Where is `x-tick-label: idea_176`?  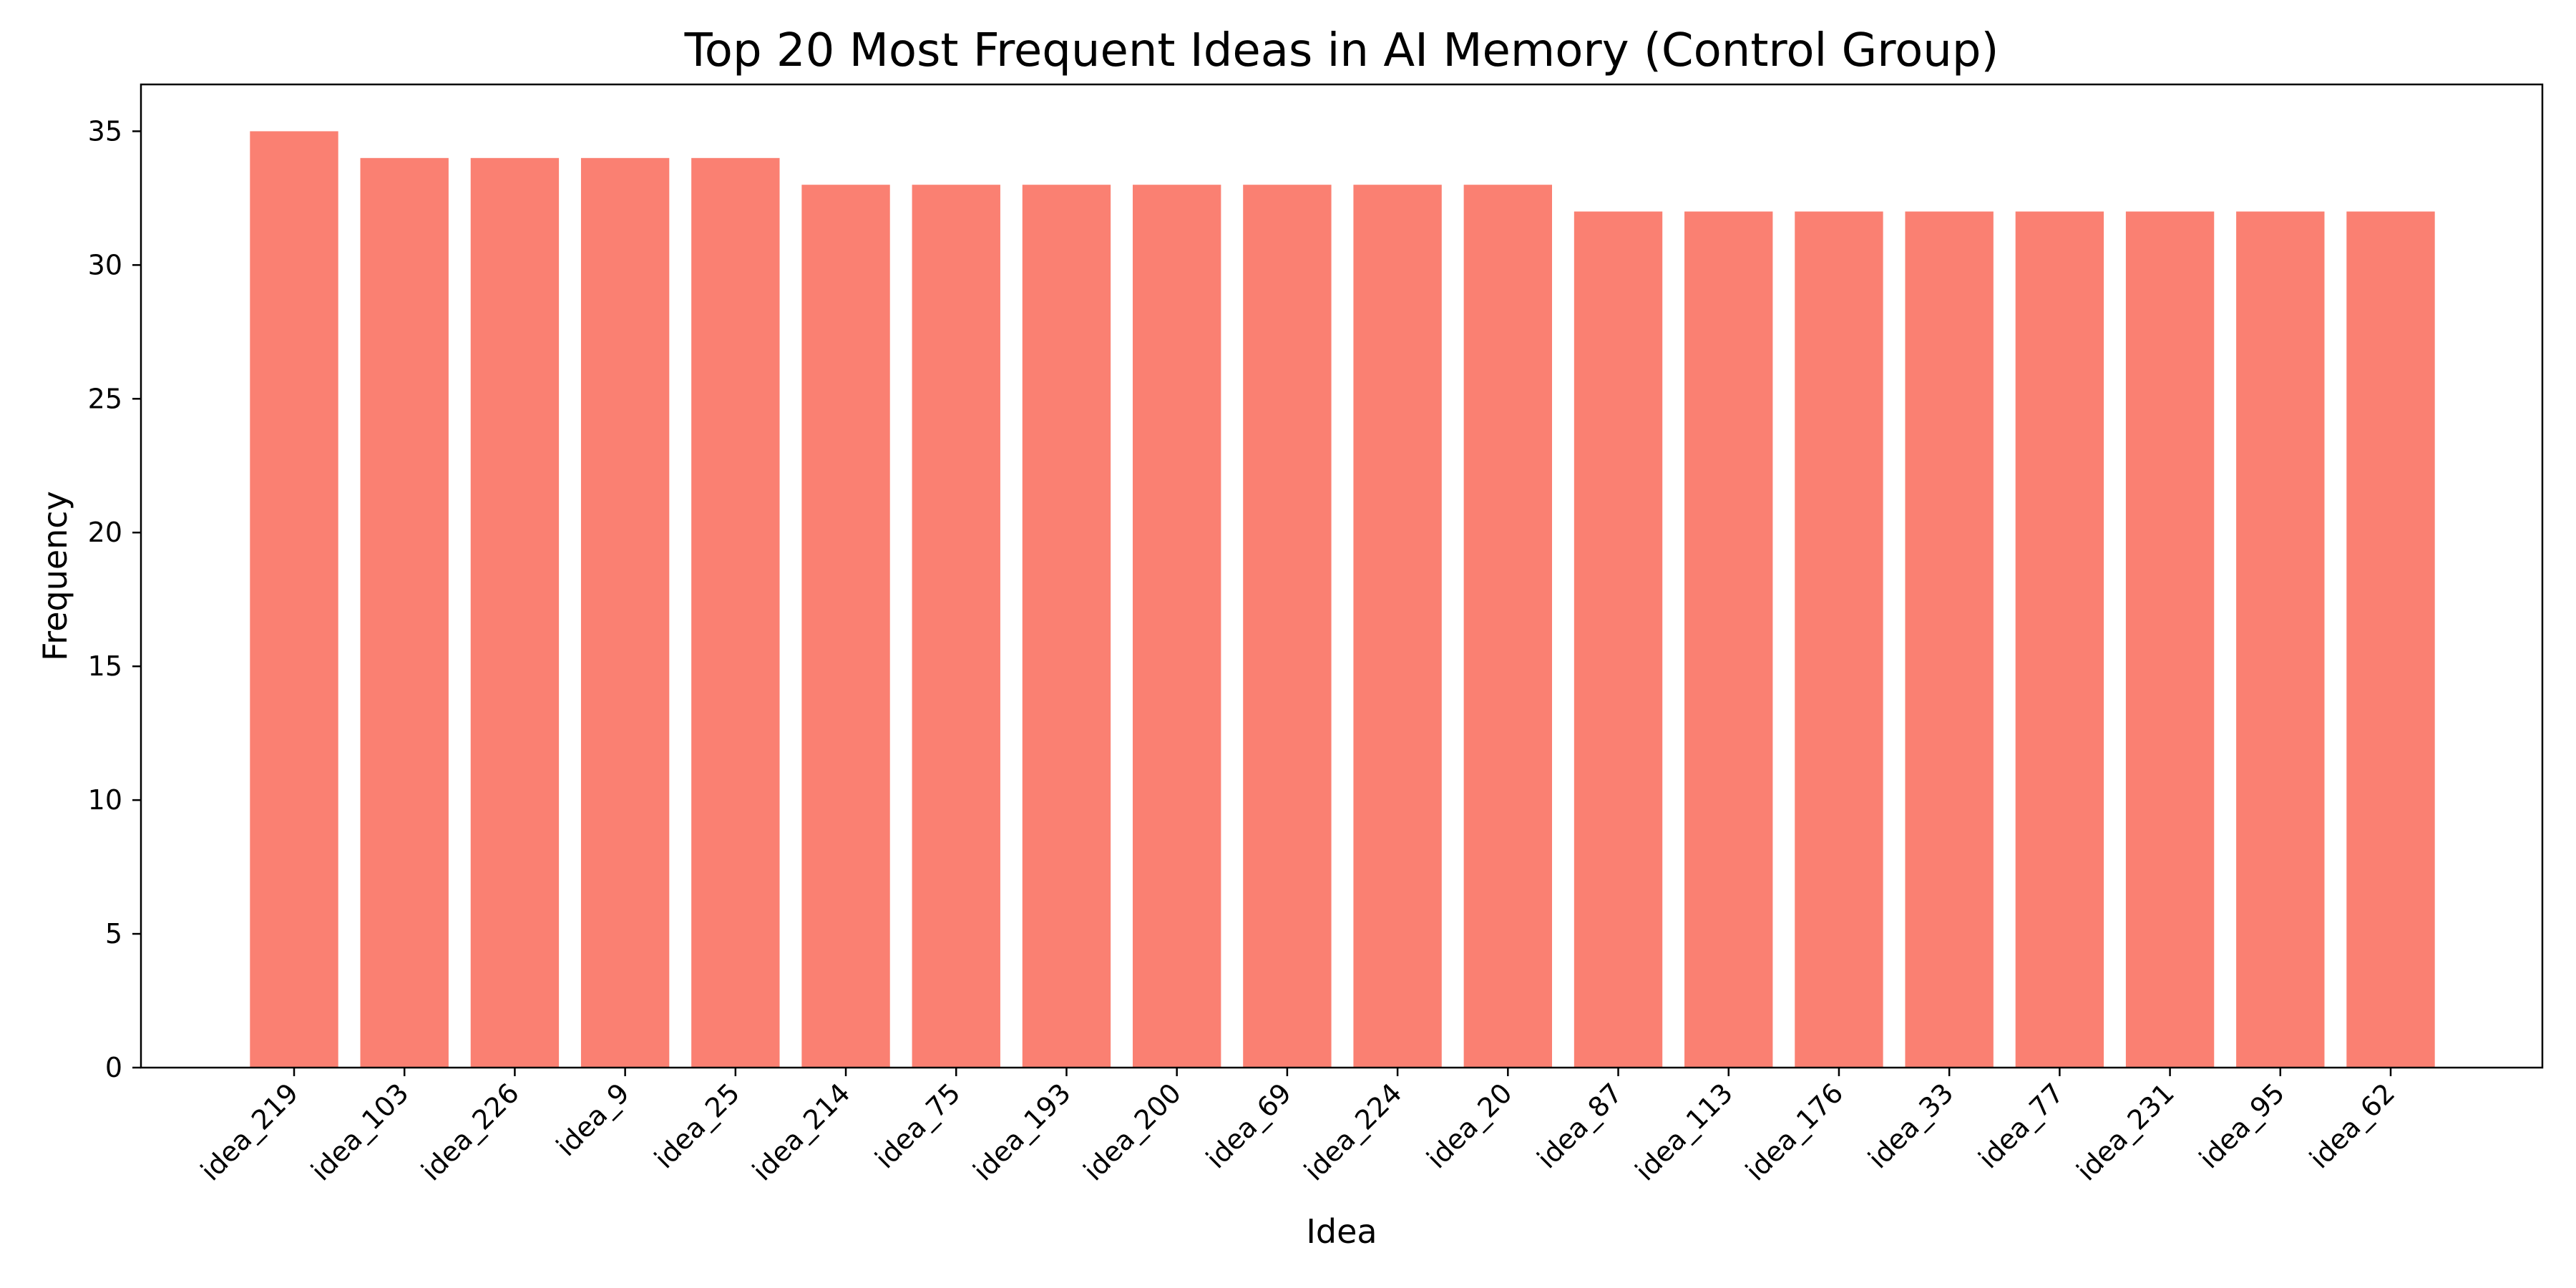 x-tick-label: idea_176 is located at coordinates (1794, 1131).